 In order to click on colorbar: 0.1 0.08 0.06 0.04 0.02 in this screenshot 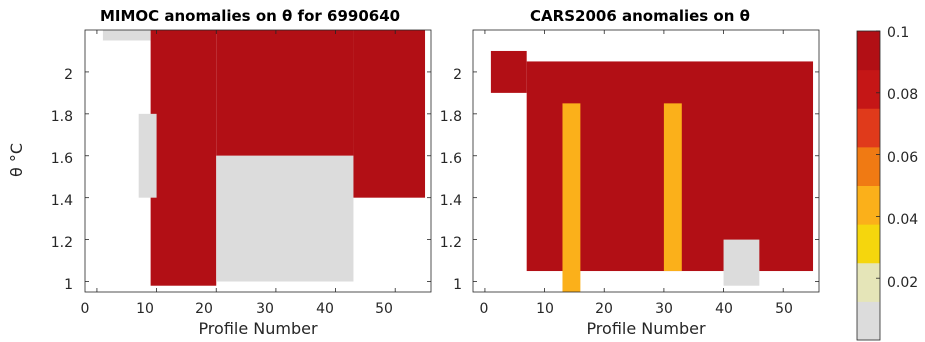, I will do `click(887, 183)`.